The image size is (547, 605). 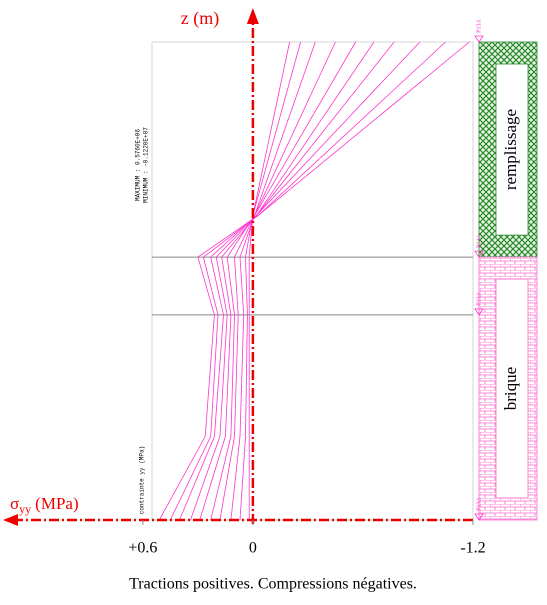 I want to click on x-axis-label: σyy (MPa), so click(x=44, y=505).